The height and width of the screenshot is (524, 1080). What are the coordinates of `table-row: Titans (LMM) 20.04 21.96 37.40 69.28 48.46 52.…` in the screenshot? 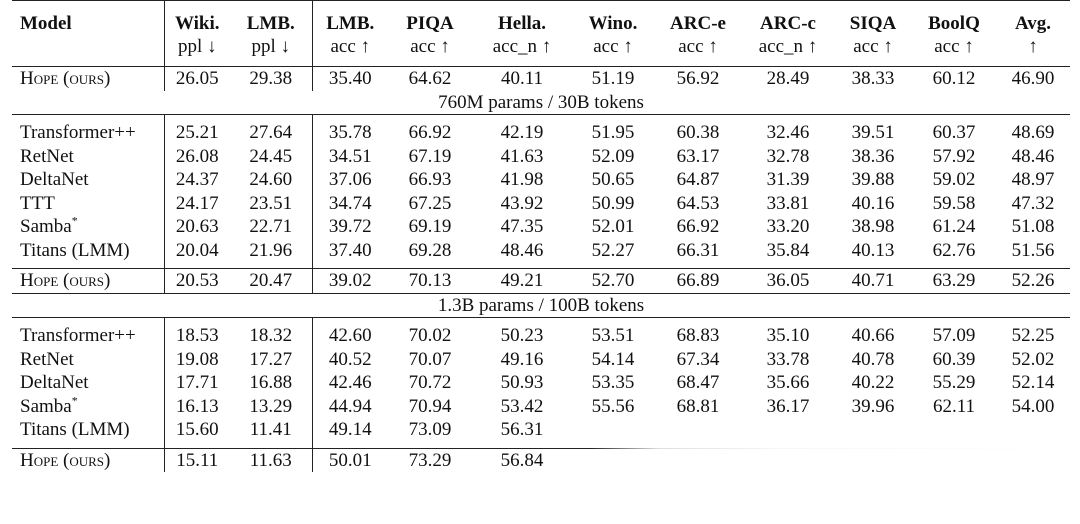 It's located at (541, 253).